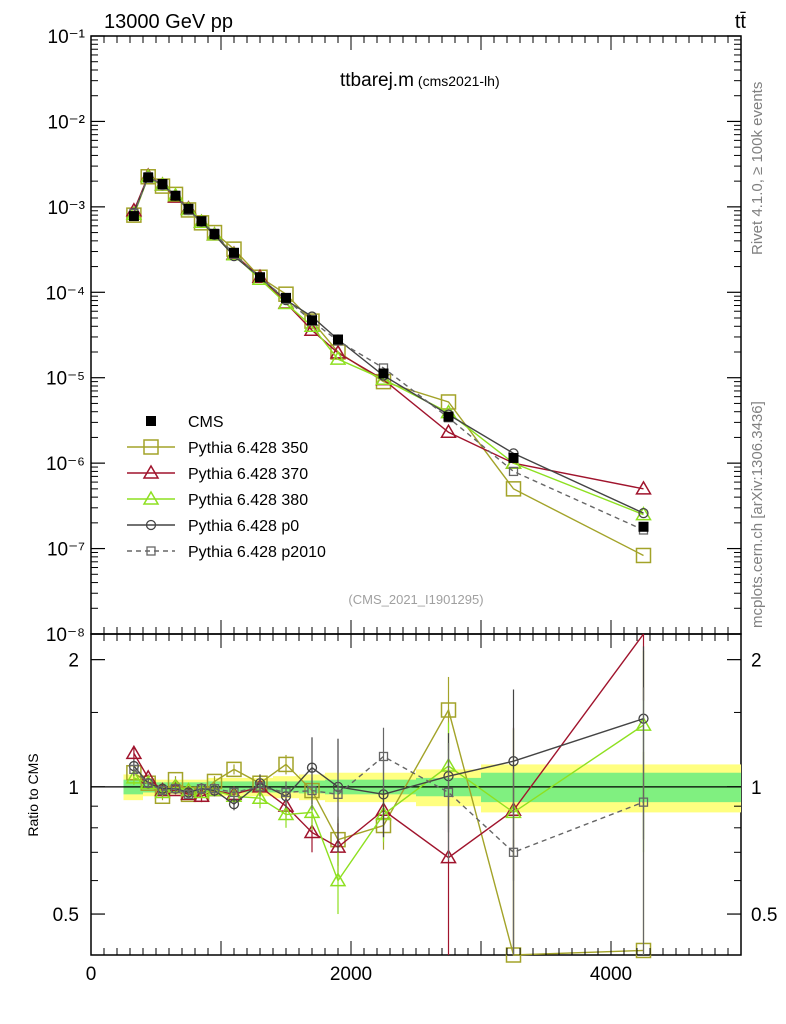  Describe the element at coordinates (377, 80) in the screenshot. I see `chart-title-main: ttbarej.m` at that location.